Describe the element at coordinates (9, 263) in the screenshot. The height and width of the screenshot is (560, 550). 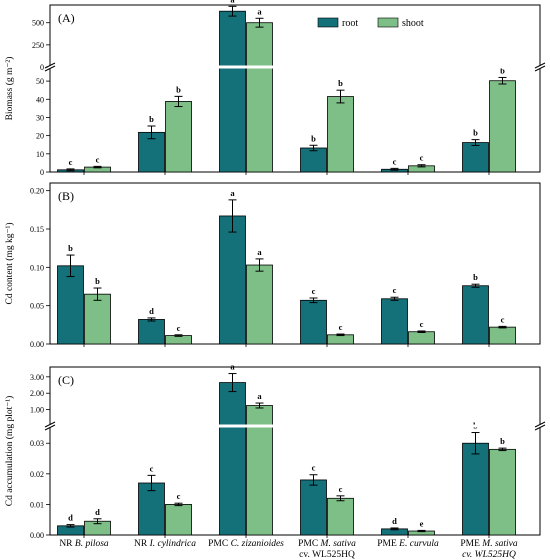
I see `y-axis-label: Cd content (mg kg⁻¹)` at that location.